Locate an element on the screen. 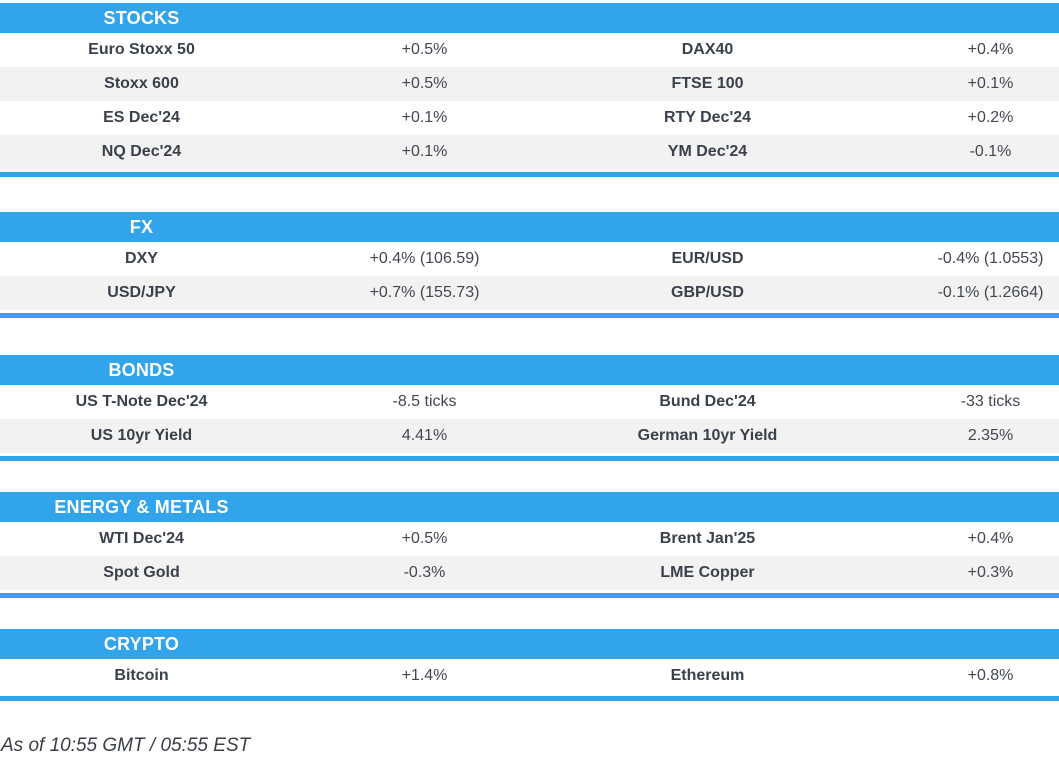 This screenshot has height=757, width=1059. market-row: NQ Dec'24 +0.1% YM Dec'24 -0.1% is located at coordinates (529, 152).